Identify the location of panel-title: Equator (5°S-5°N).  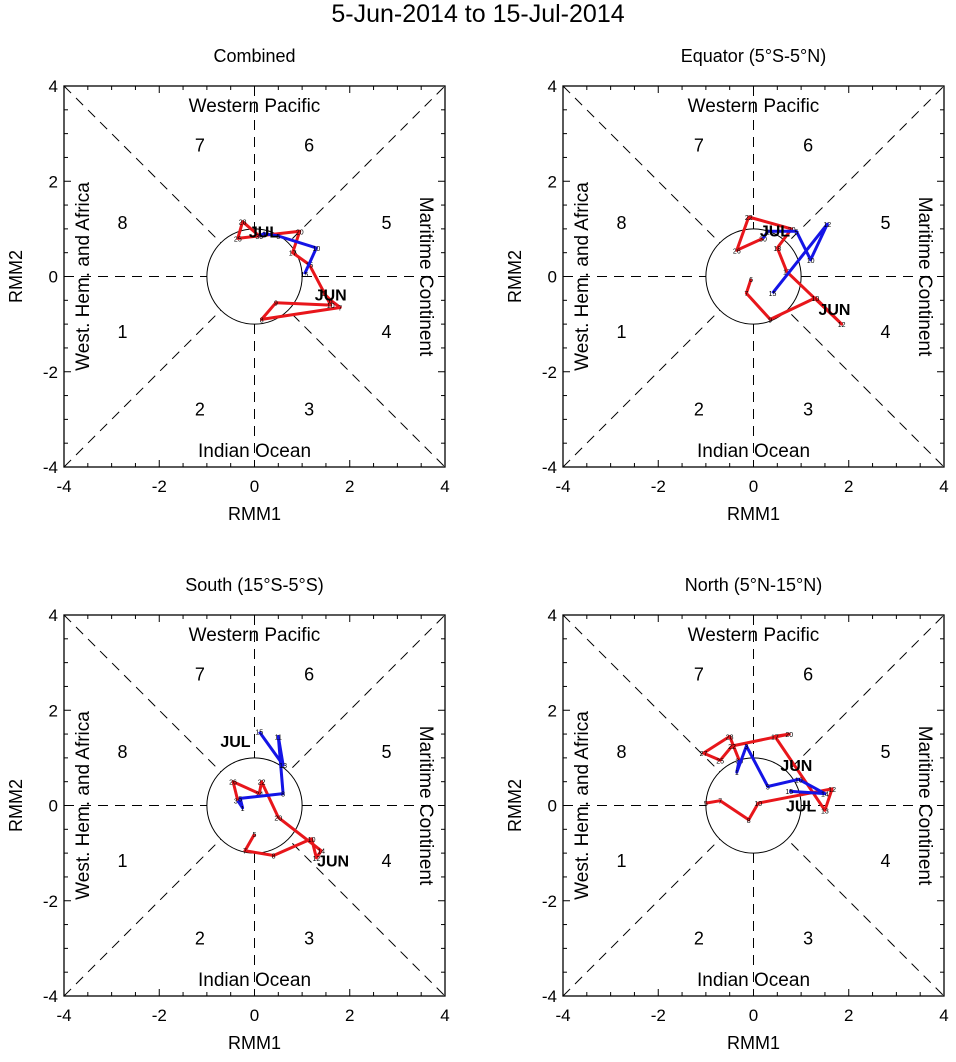
(753, 56).